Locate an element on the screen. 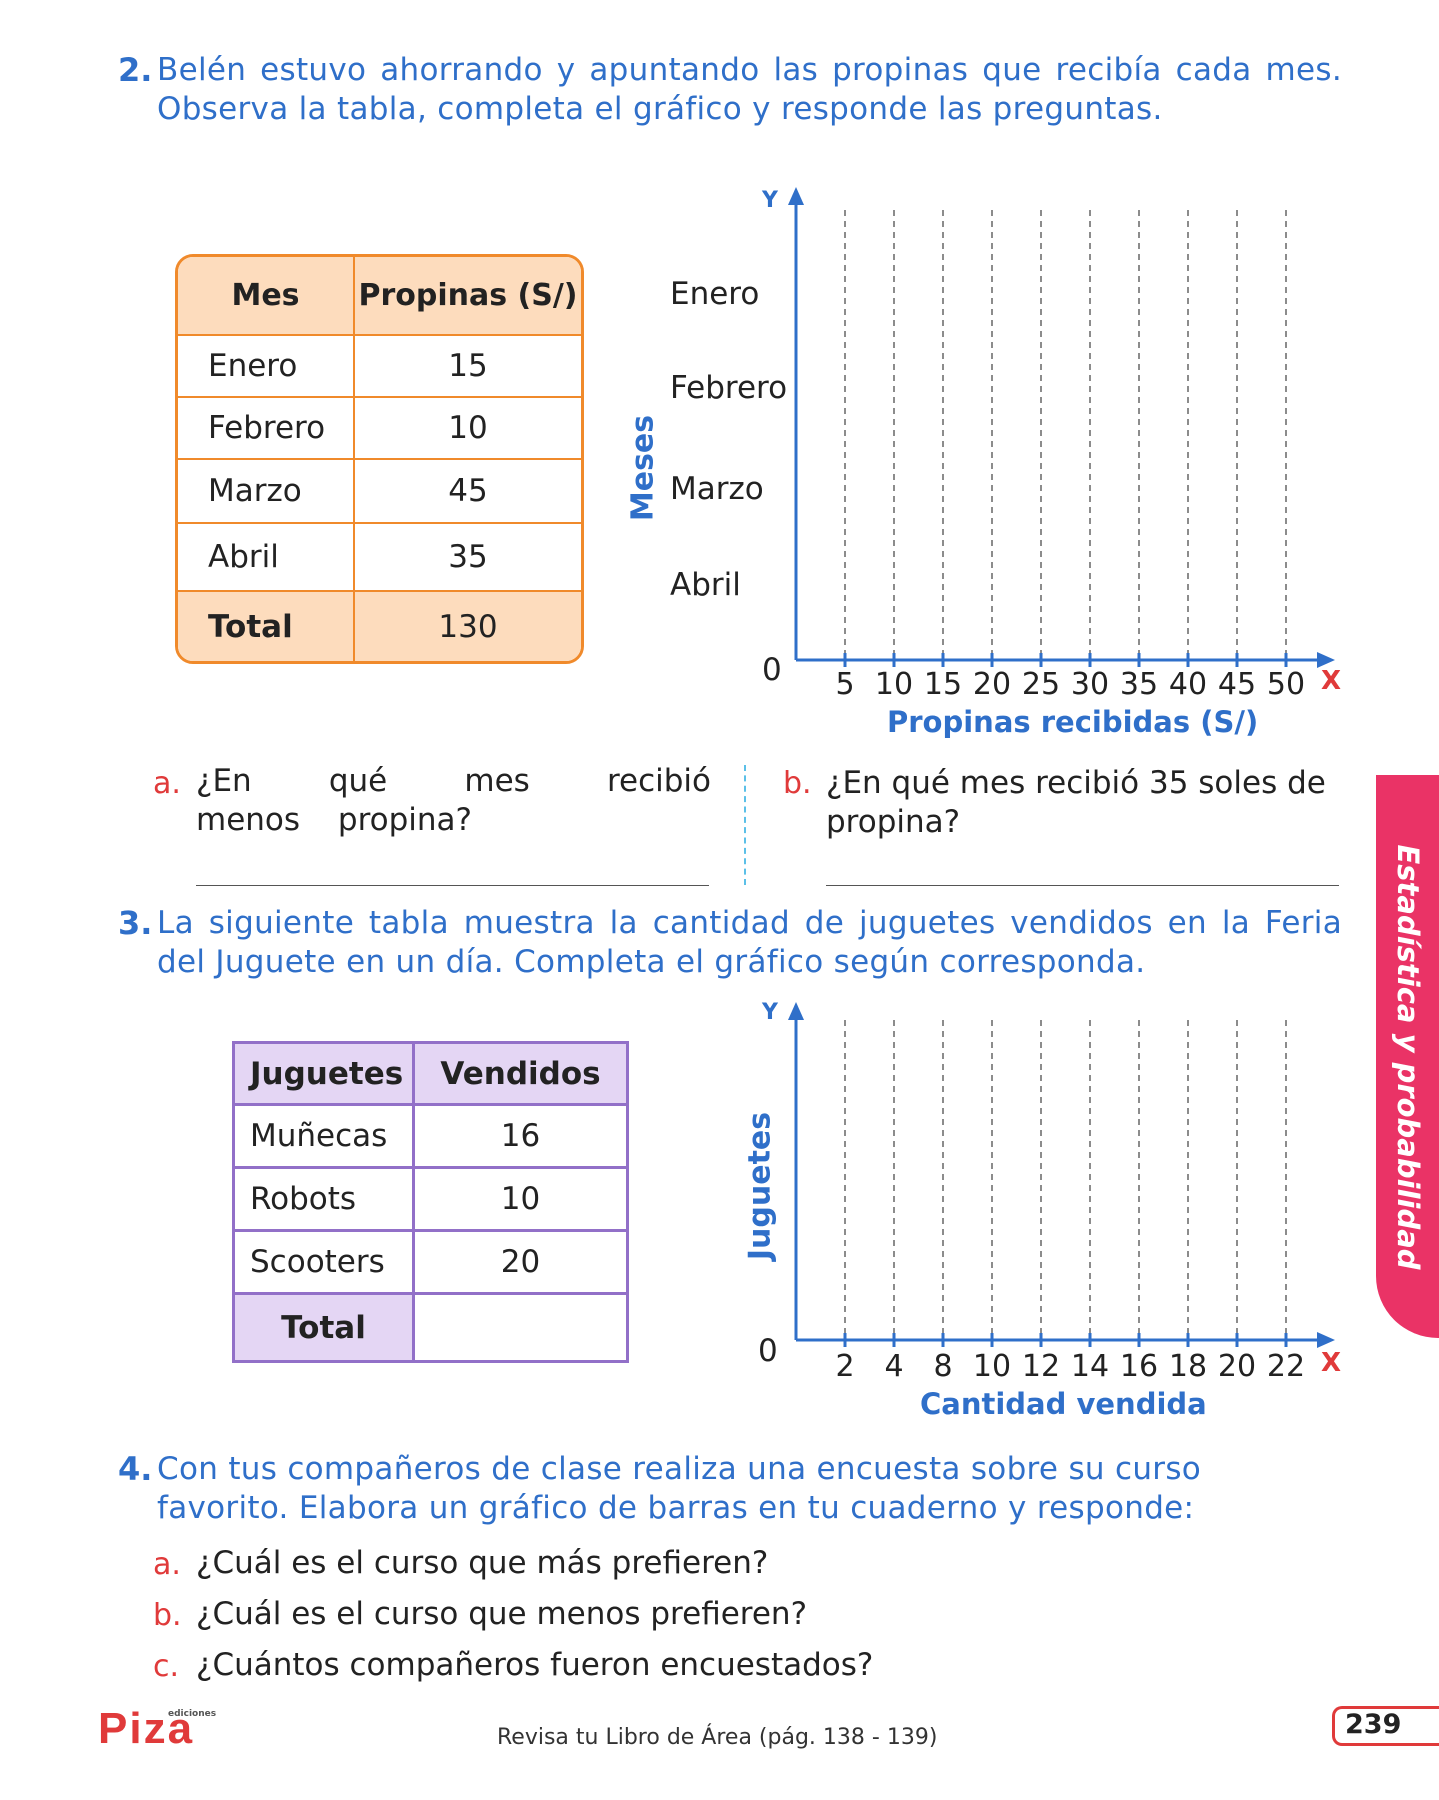 This screenshot has width=1439, height=1800. graph-1-category: Marzo is located at coordinates (717, 489).